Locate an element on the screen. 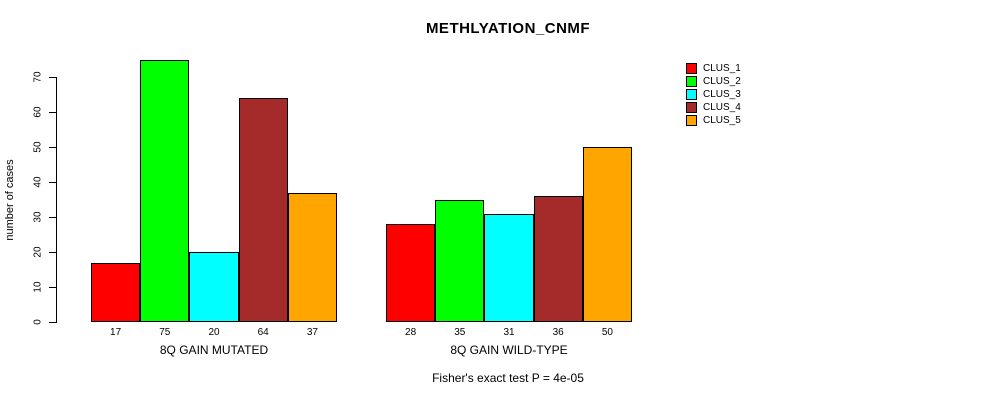  legend-label: CLUS_2 is located at coordinates (722, 81).